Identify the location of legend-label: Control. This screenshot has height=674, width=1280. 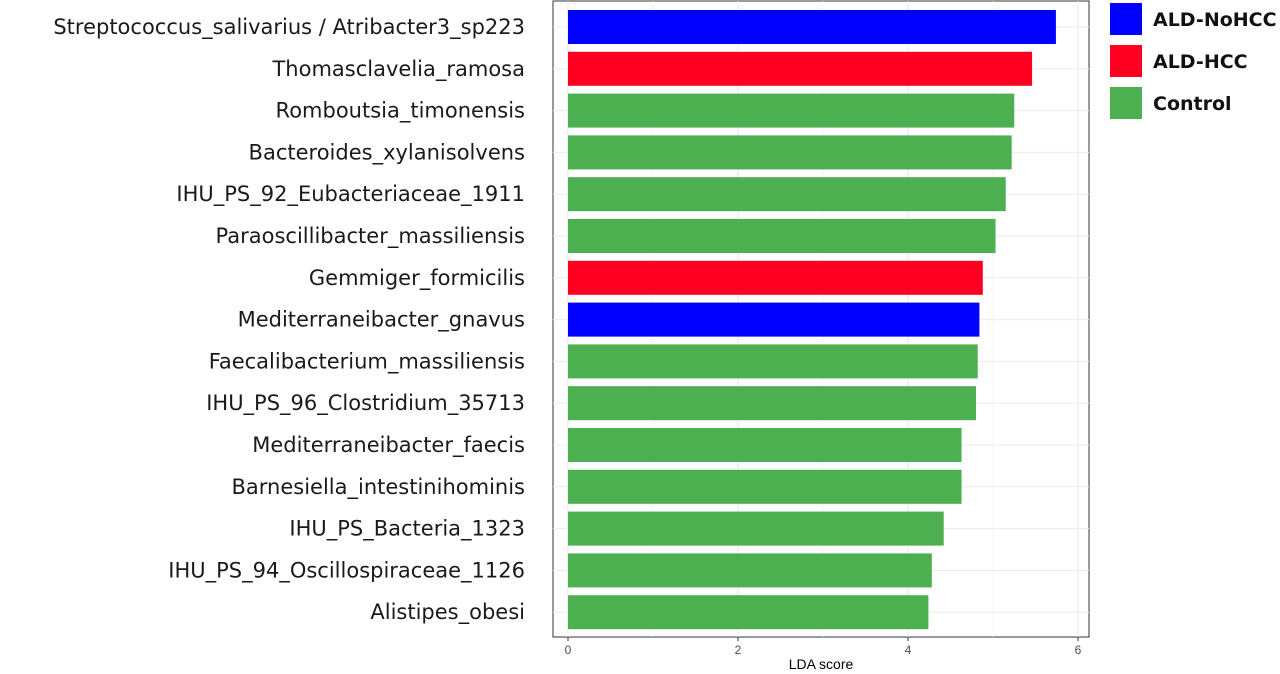
(1192, 104).